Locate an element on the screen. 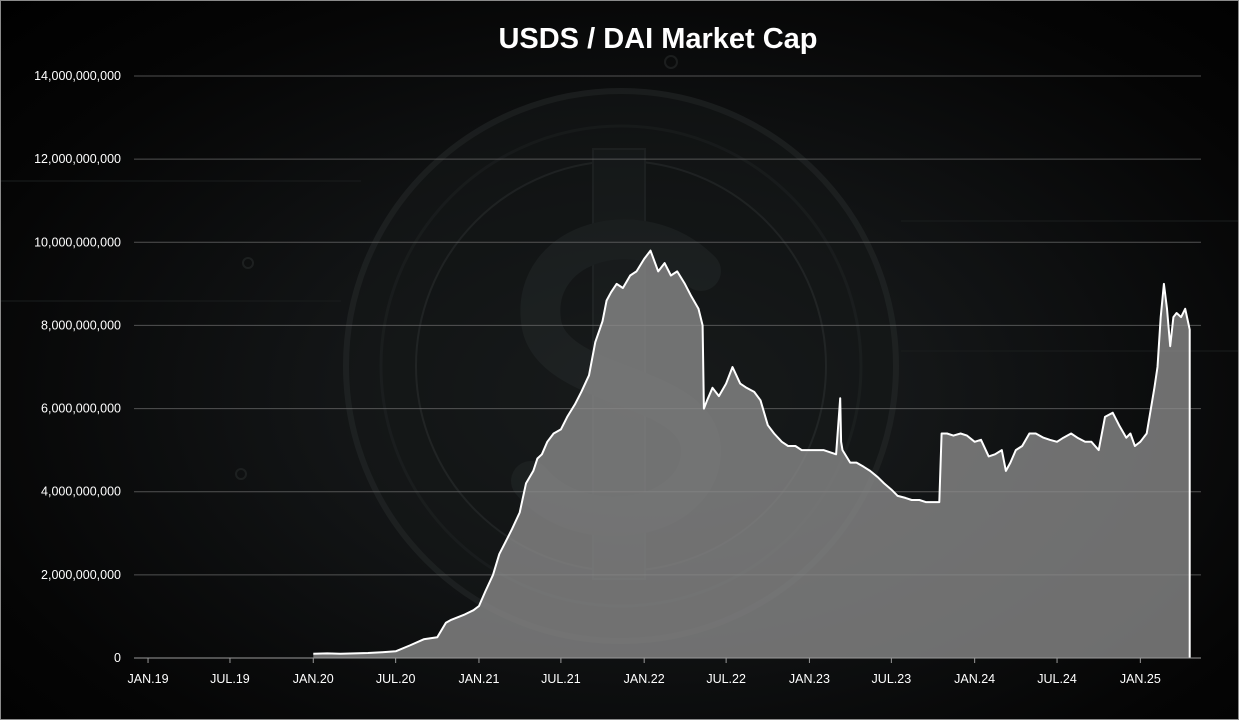 This screenshot has height=720, width=1239. x-tick-label: JUL.20 is located at coordinates (396, 679).